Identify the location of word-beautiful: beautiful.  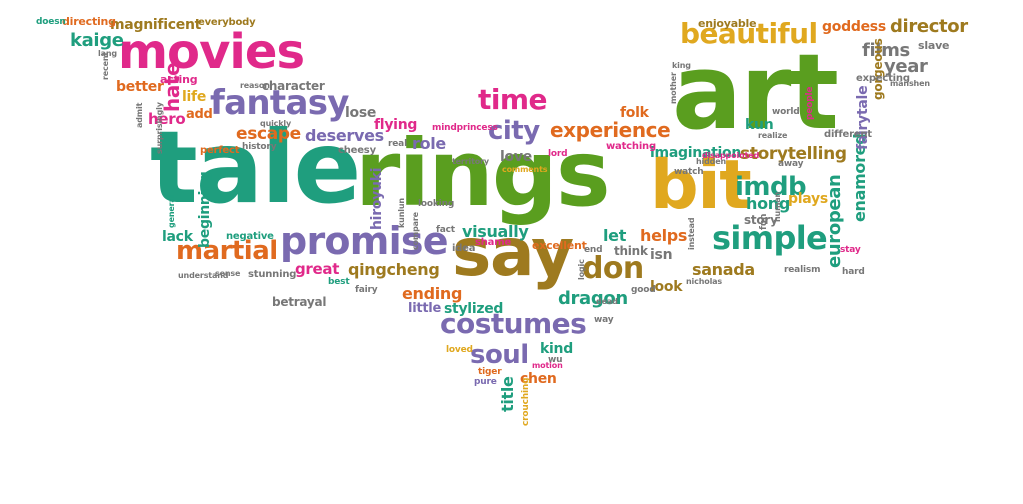
(749, 33).